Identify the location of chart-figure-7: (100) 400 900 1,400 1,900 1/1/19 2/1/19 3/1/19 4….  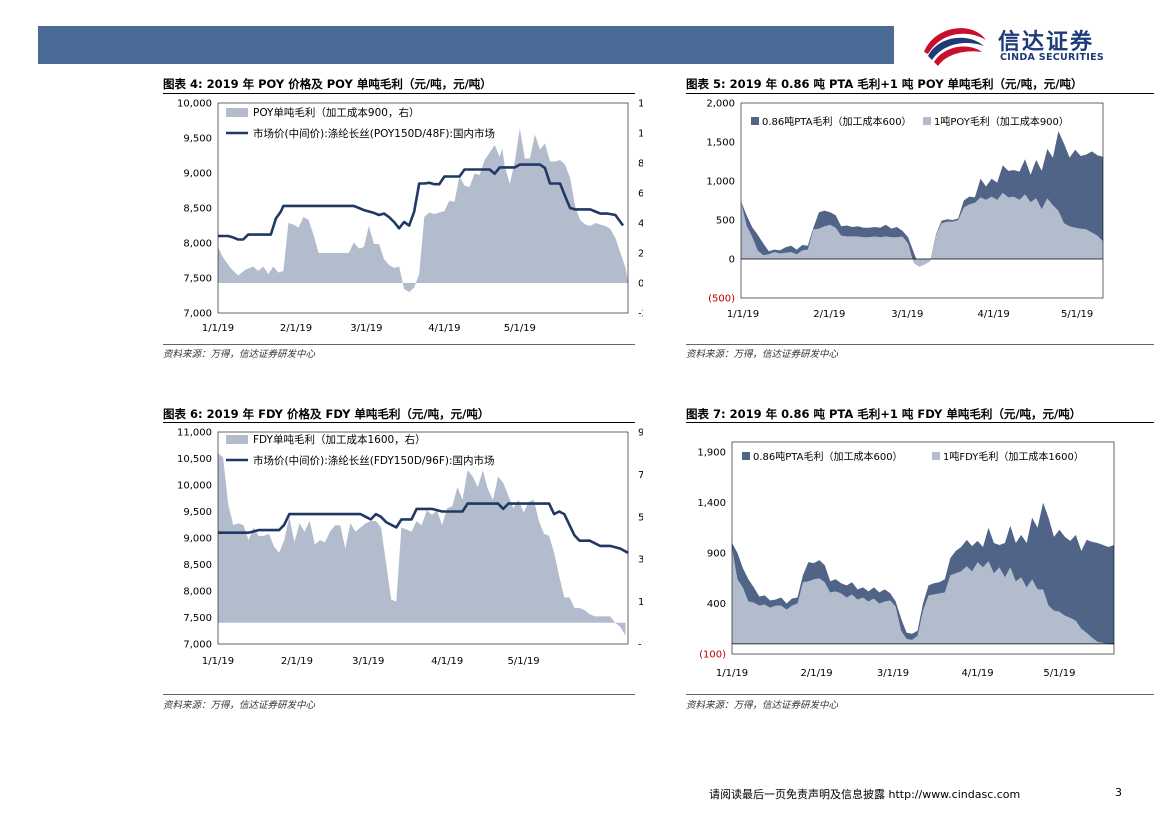
(906, 560).